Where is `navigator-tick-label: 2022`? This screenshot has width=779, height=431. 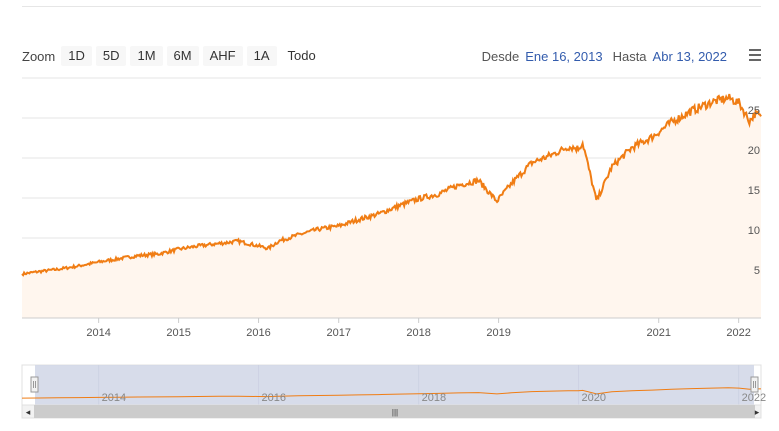
navigator-tick-label: 2022 is located at coordinates (754, 398).